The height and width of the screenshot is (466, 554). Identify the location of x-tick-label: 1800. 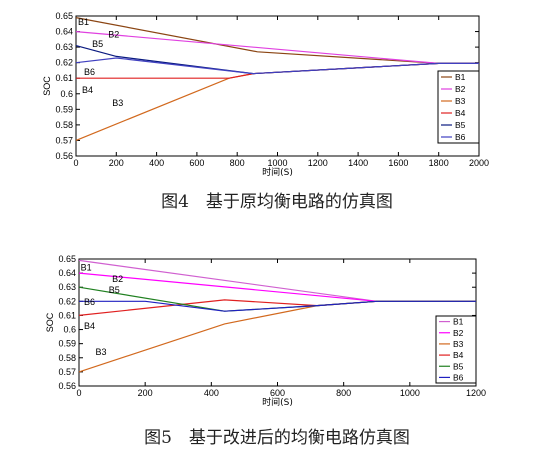
(439, 163).